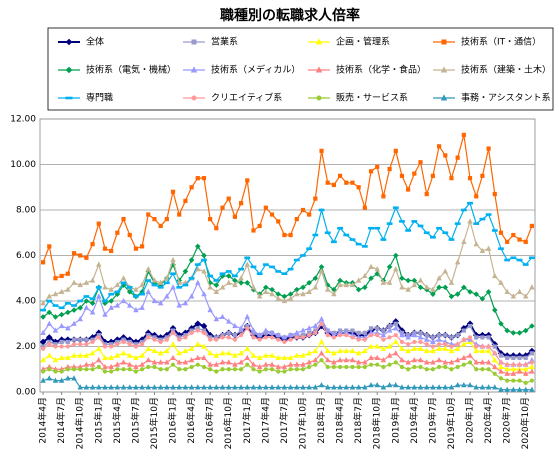  Describe the element at coordinates (131, 70) in the screenshot. I see `legend-label: 技術系（電気・機械）` at that location.